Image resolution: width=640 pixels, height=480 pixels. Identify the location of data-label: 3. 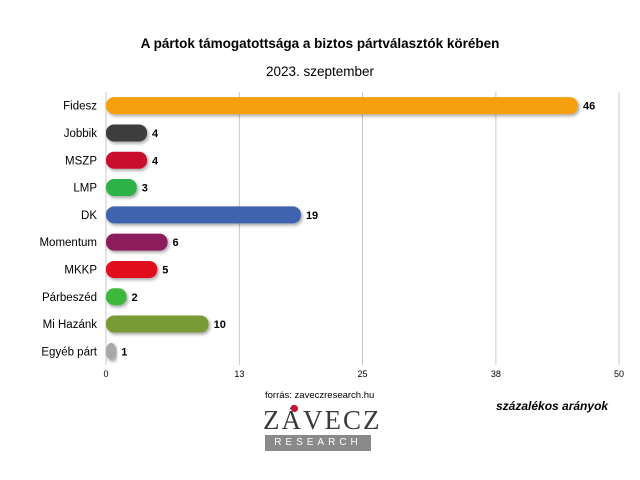
(145, 189).